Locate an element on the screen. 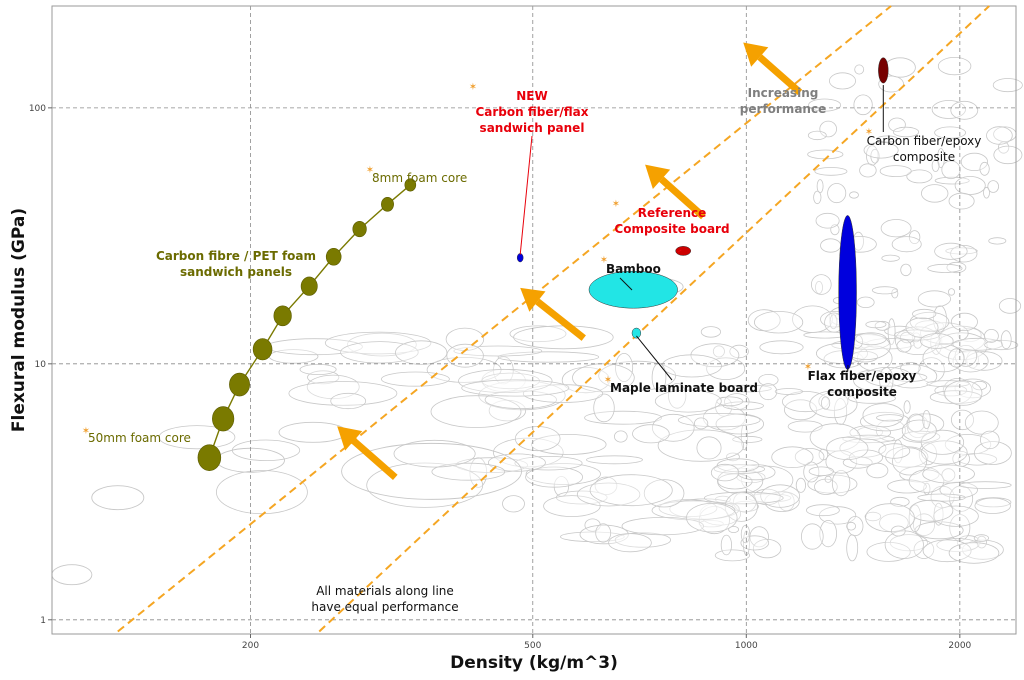 The height and width of the screenshot is (680, 1024). x-axis-title: Density (kg/m^3) is located at coordinates (534, 663).